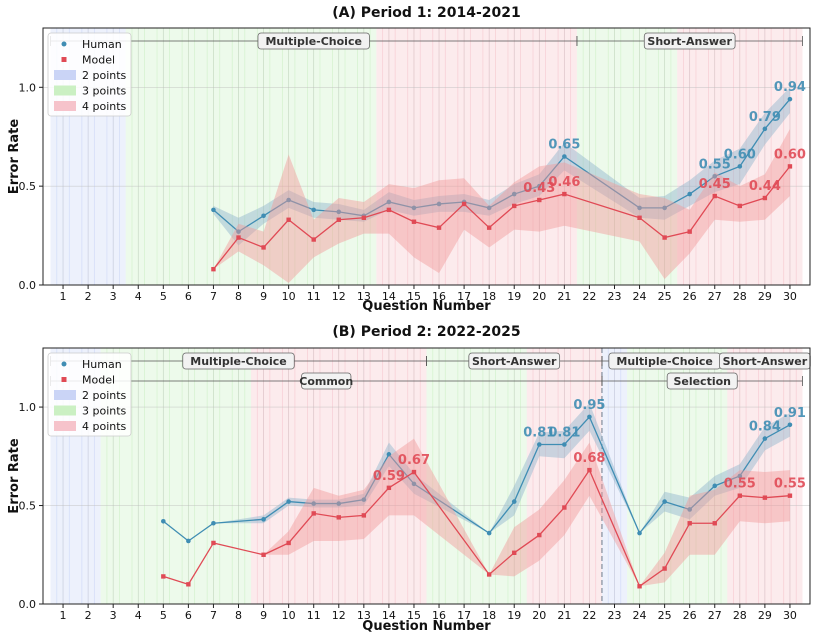  What do you see at coordinates (765, 186) in the screenshot?
I see `data-label: 0.44` at bounding box center [765, 186].